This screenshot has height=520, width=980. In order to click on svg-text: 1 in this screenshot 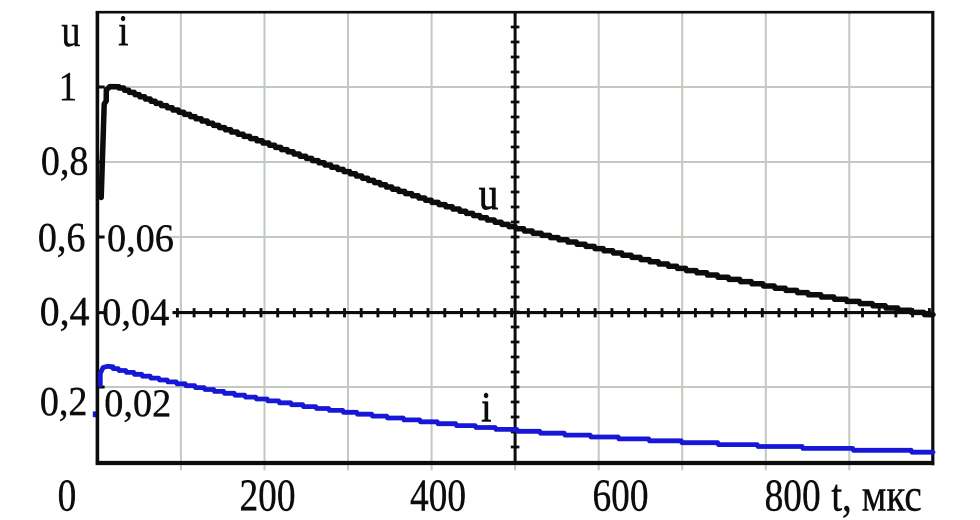, I will do `click(68, 86)`.